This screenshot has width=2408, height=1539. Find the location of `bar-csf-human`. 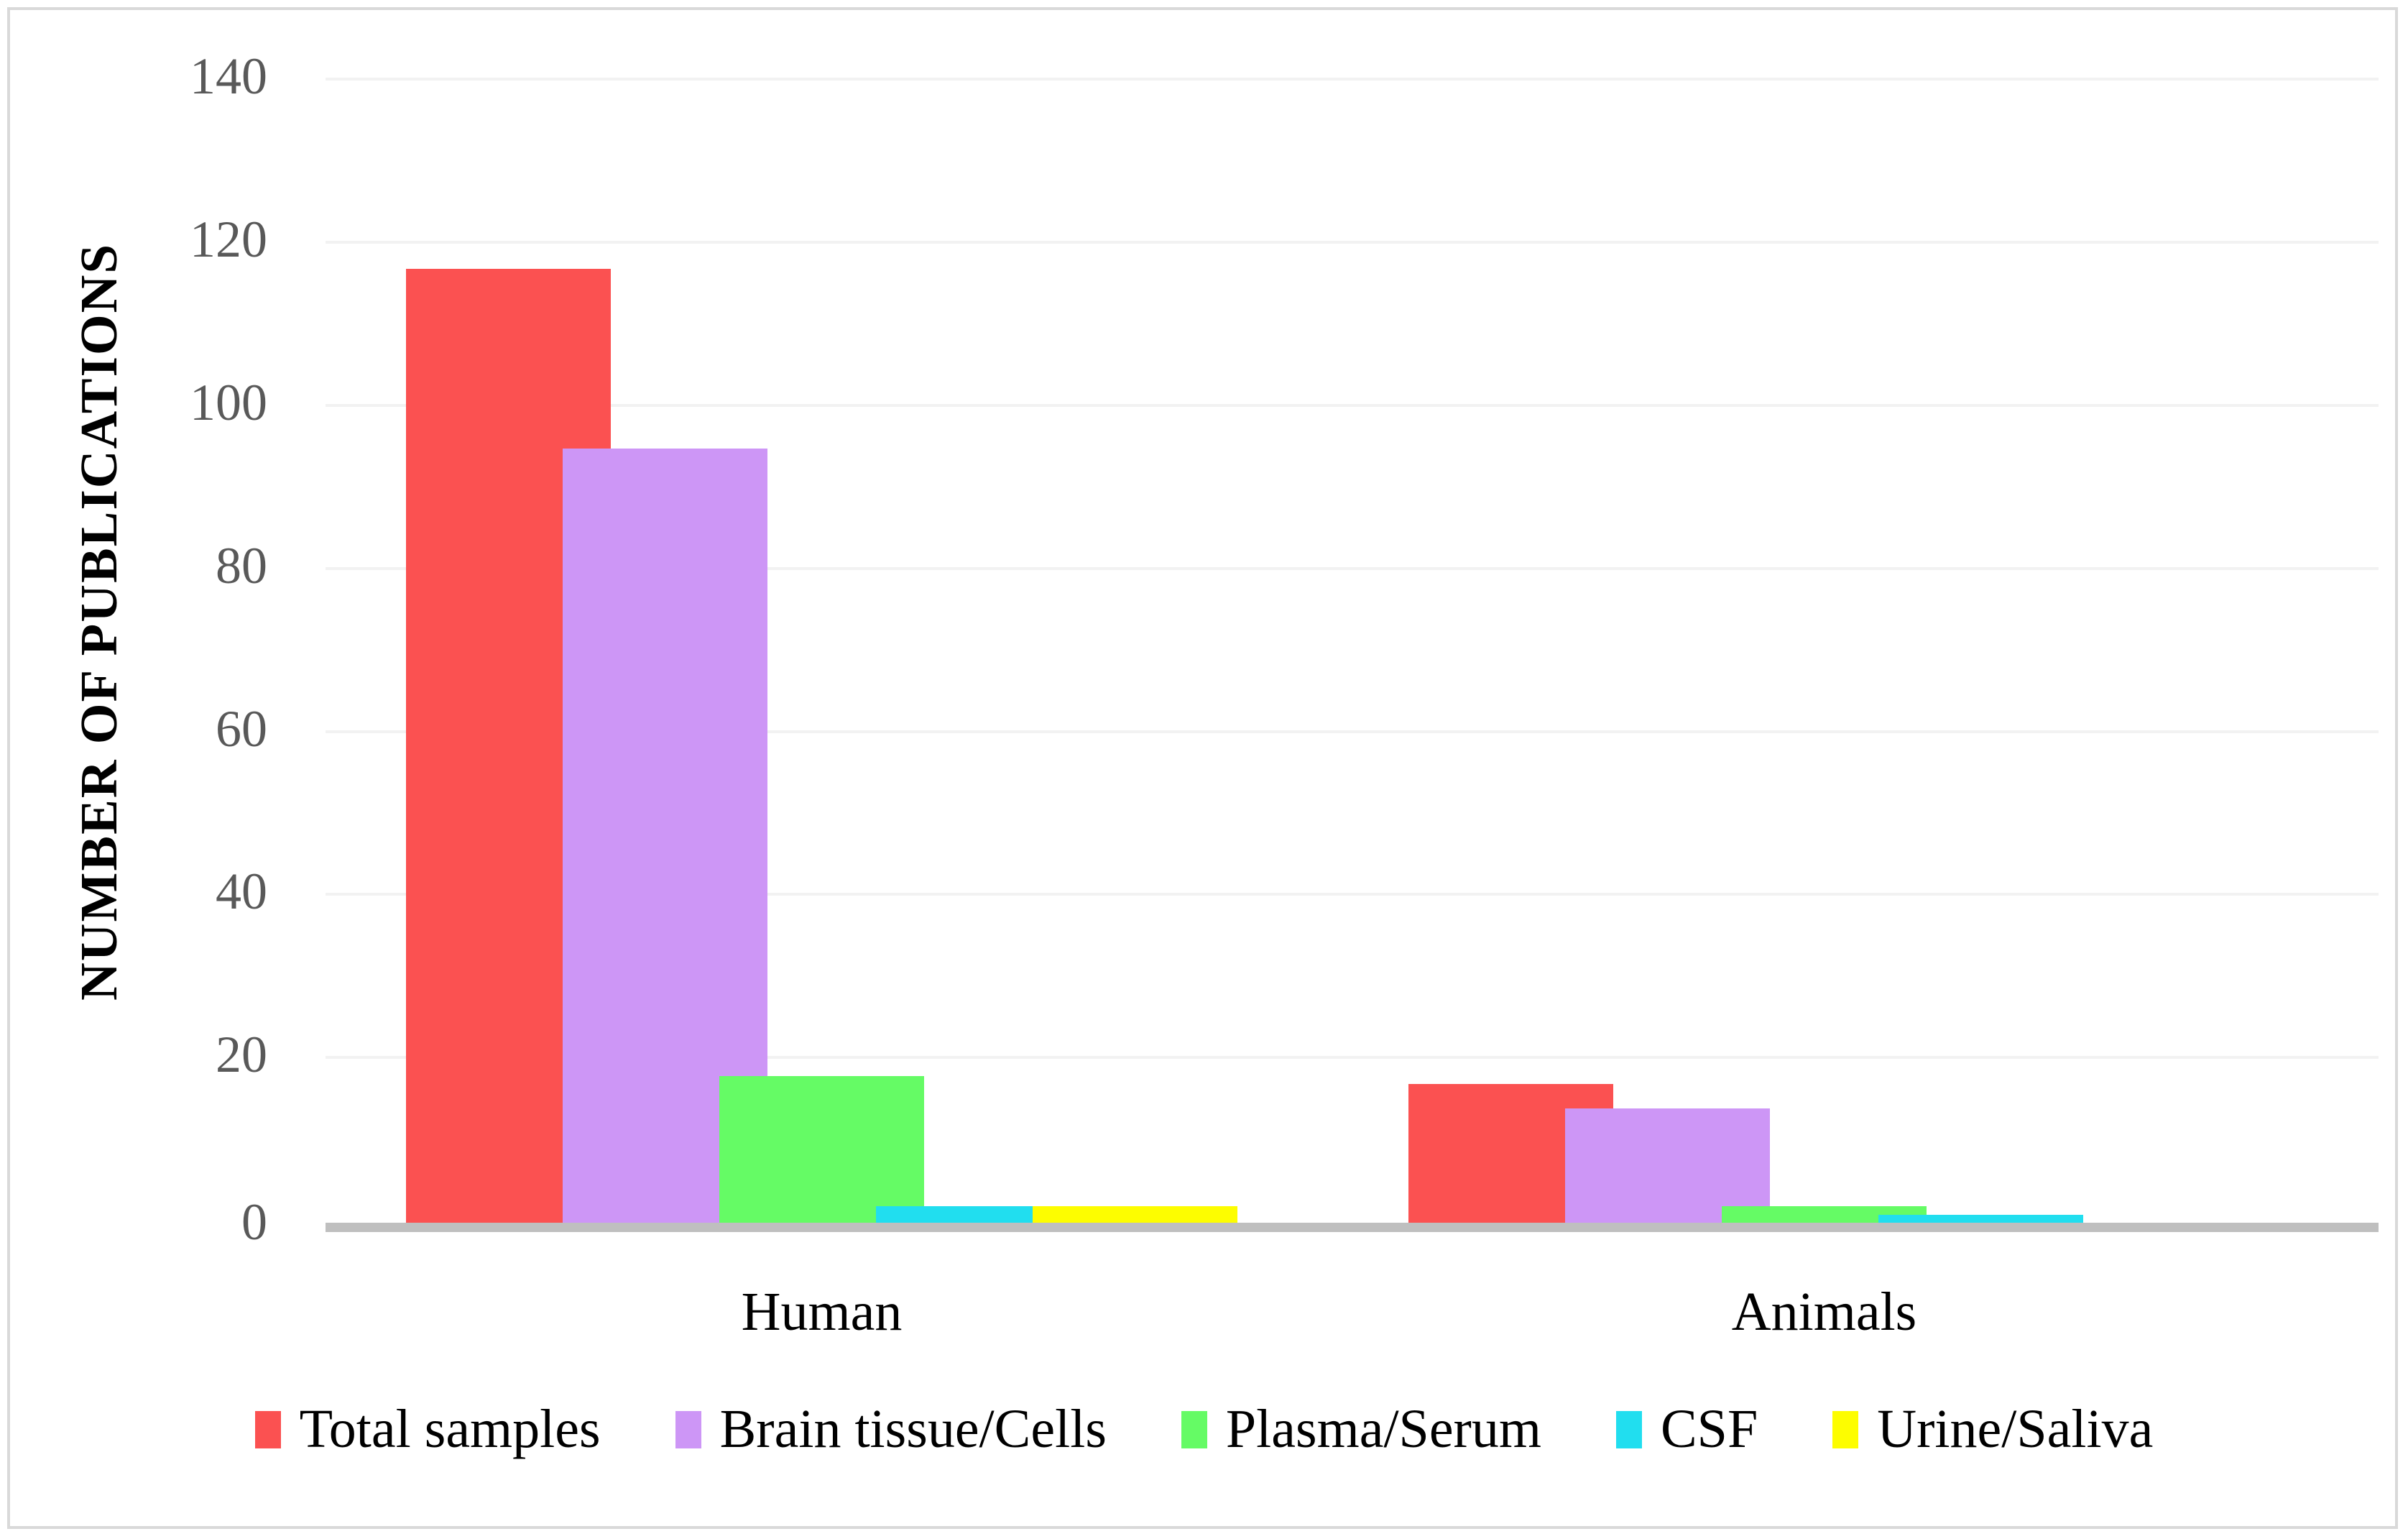

bar-csf-human is located at coordinates (978, 1214).